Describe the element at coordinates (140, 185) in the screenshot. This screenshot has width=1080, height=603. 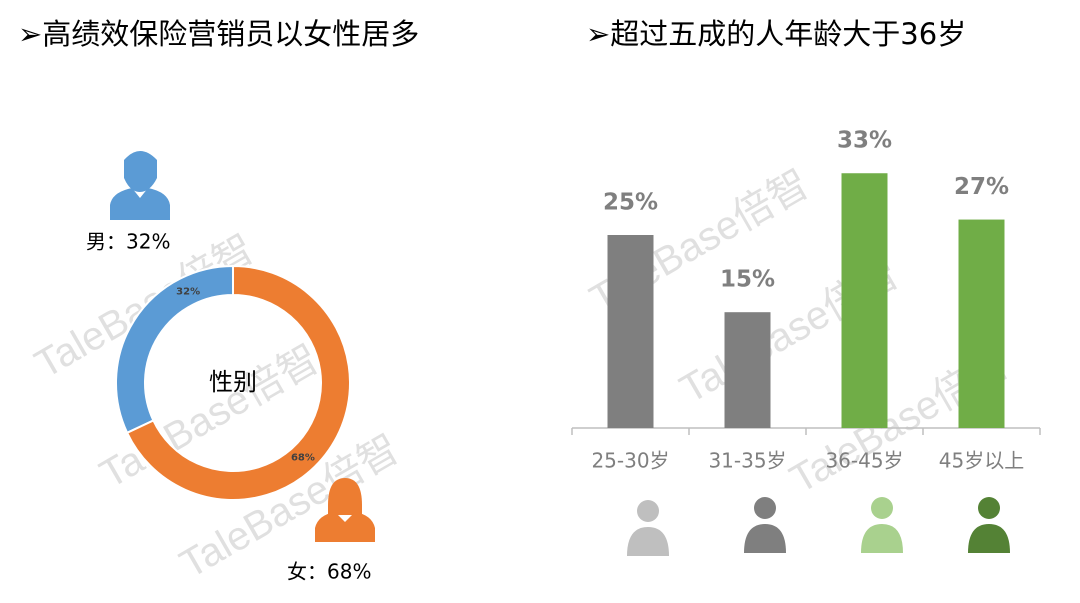
I see `male-icon` at that location.